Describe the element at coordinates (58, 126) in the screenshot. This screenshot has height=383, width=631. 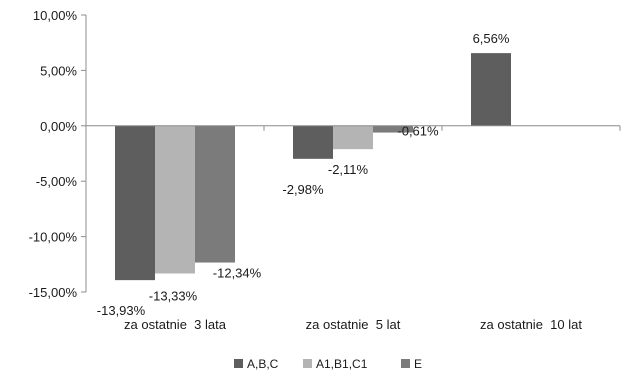
I see `y-tick-label: 0,00%` at that location.